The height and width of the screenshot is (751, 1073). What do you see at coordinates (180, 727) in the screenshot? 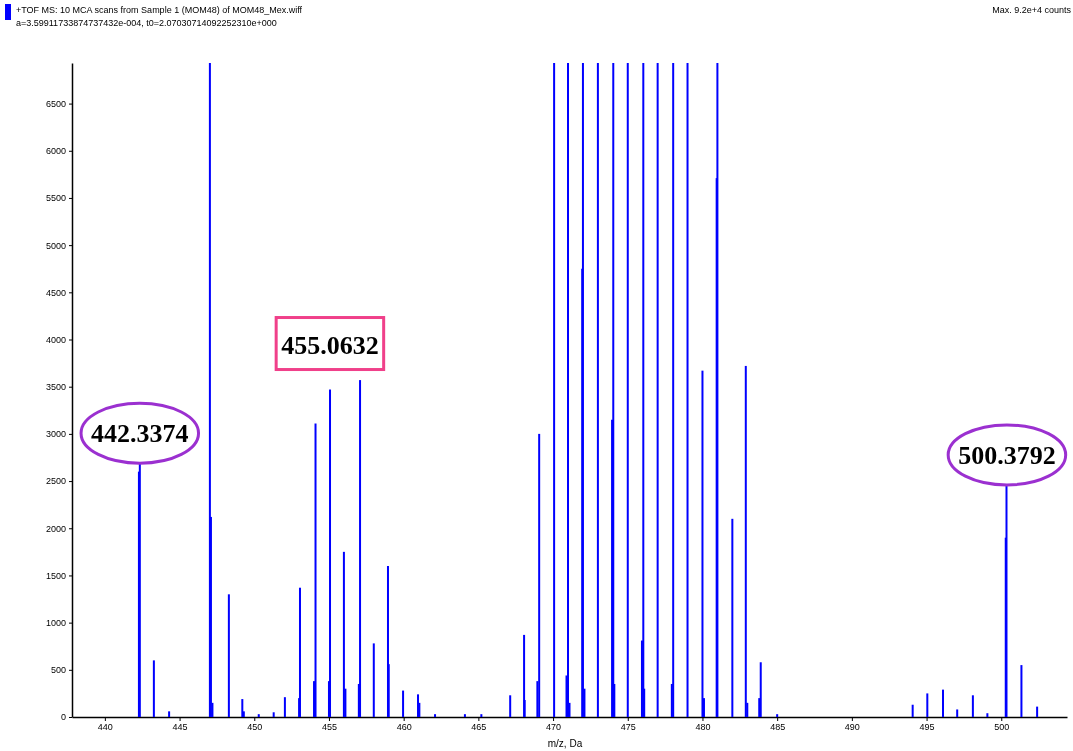
I see `x-tick-label: 445` at bounding box center [180, 727].